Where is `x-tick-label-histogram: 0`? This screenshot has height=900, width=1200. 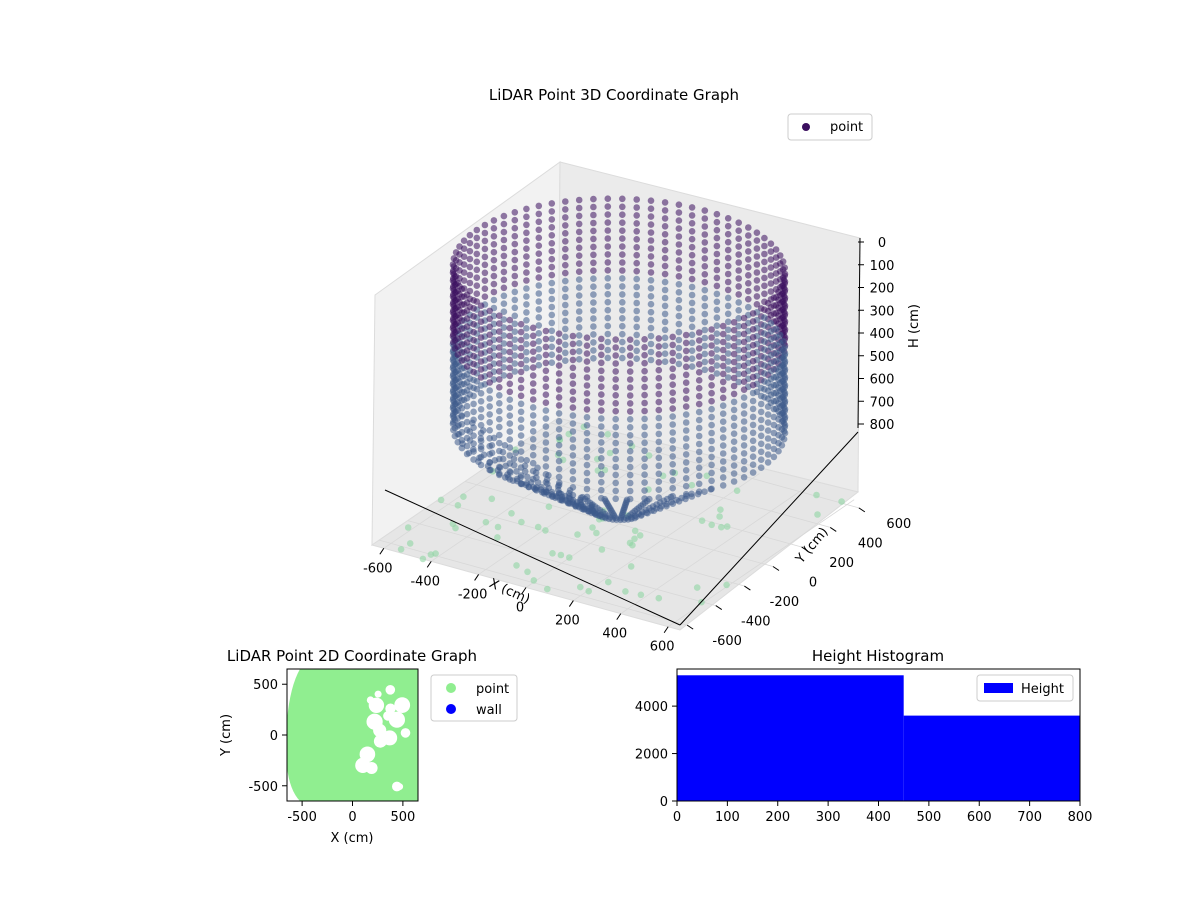 x-tick-label-histogram: 0 is located at coordinates (677, 817).